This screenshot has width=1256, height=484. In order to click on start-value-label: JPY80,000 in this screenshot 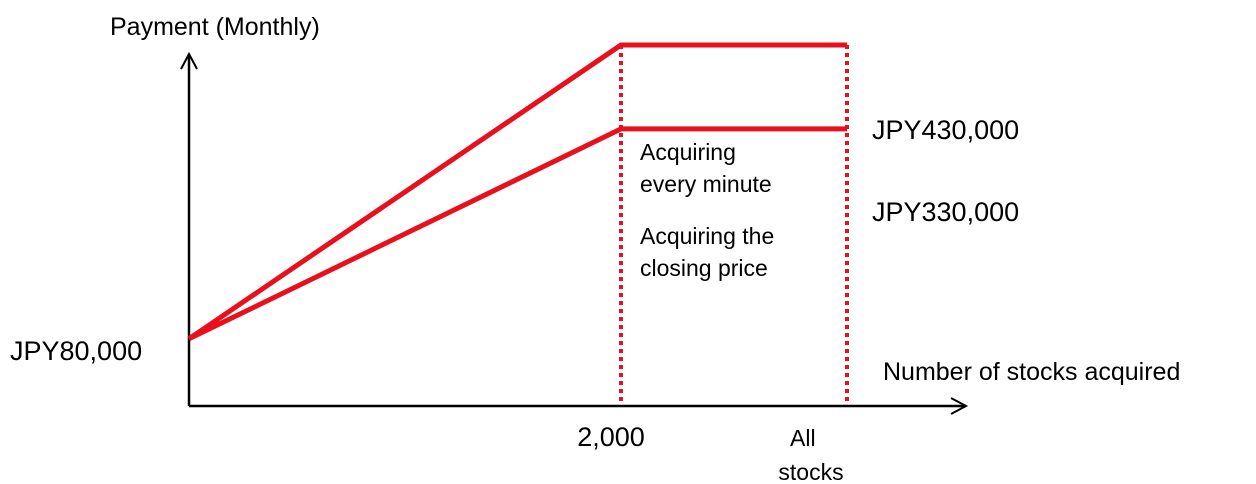, I will do `click(76, 351)`.